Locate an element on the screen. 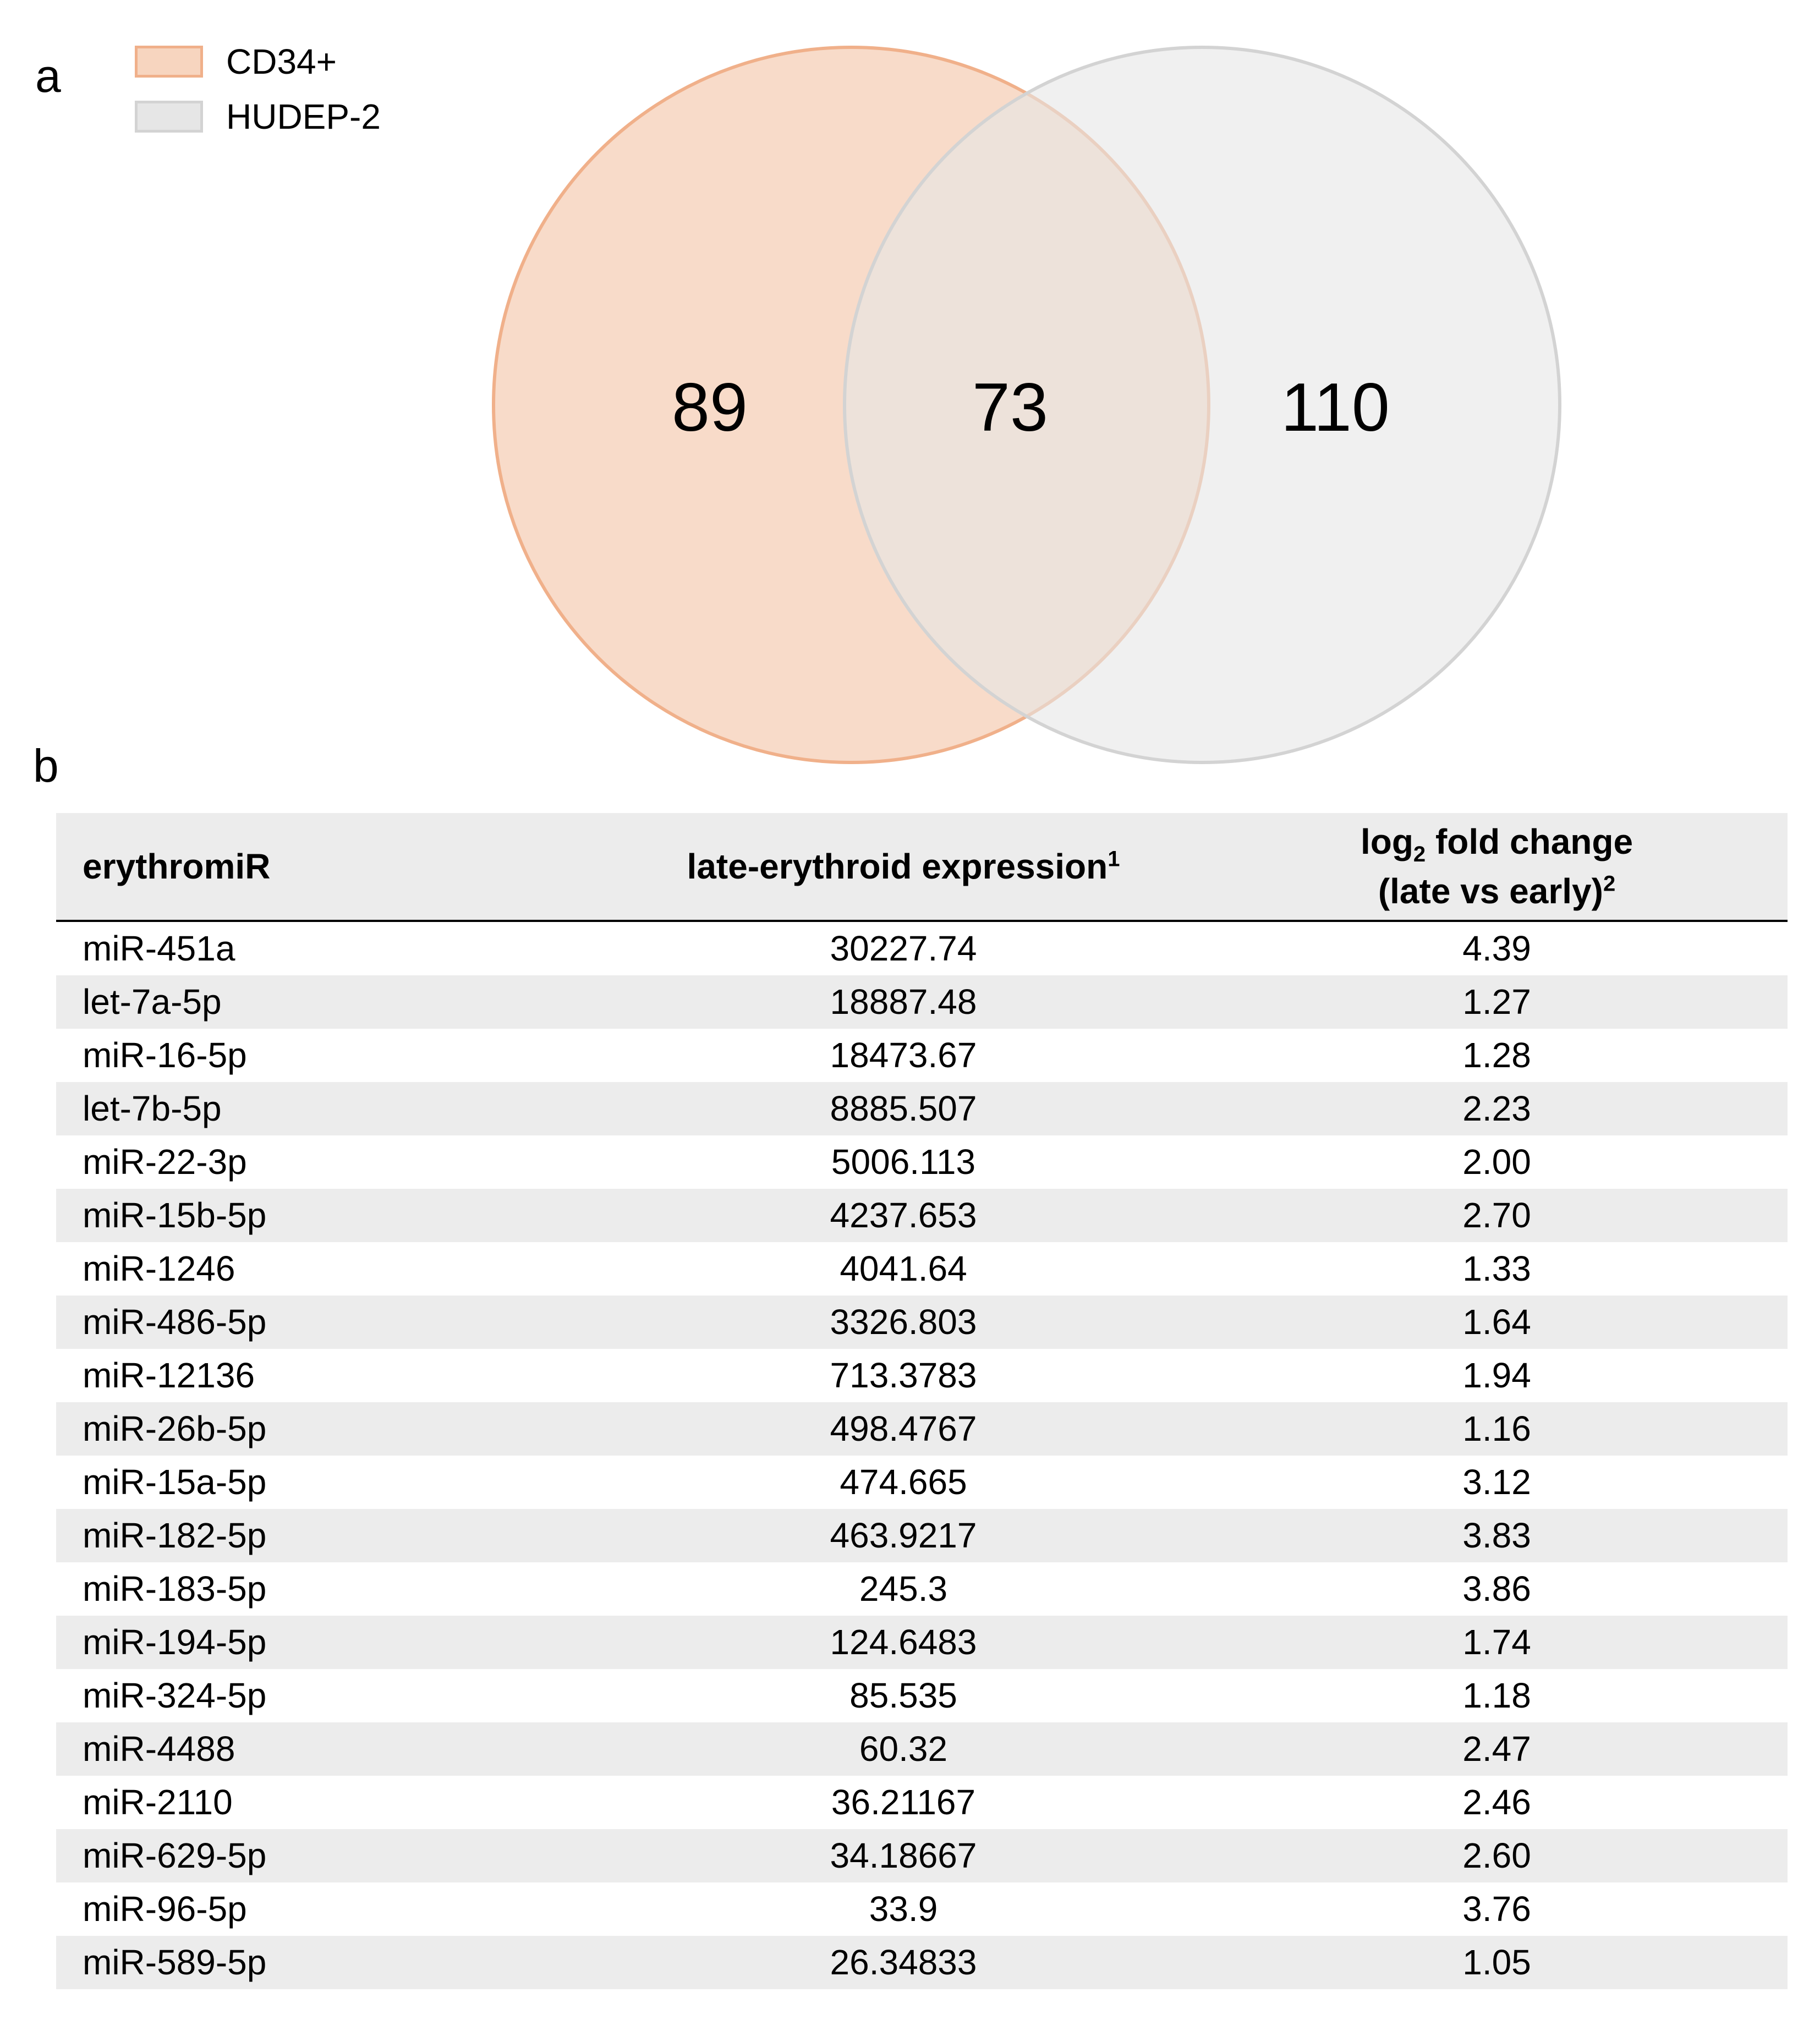  table-row: miR-194-5p 124.6483 1.74 is located at coordinates (922, 1643).